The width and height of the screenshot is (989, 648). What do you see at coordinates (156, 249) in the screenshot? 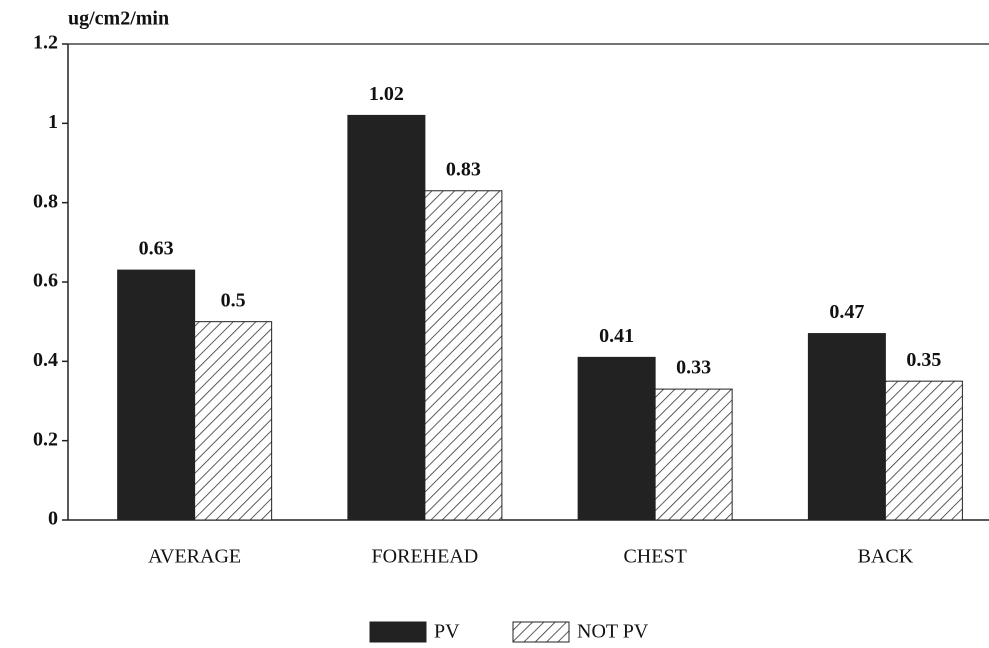
I see `value-label: 0.63` at bounding box center [156, 249].